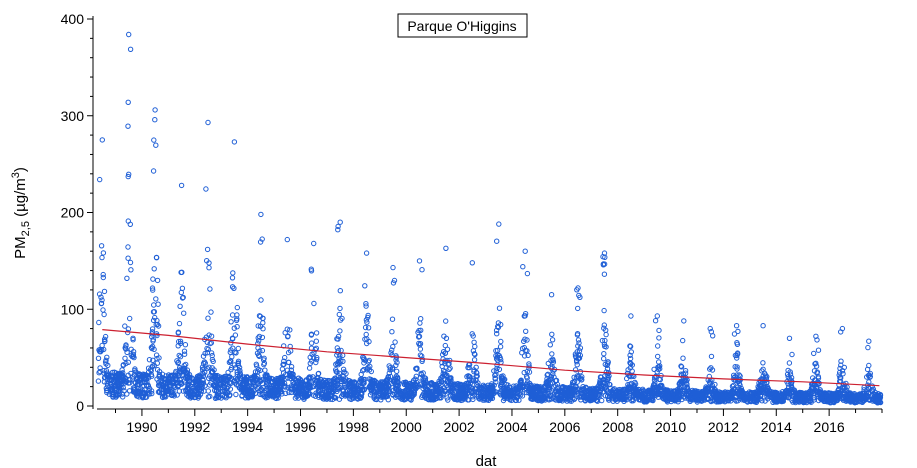 Image resolution: width=917 pixels, height=468 pixels. Describe the element at coordinates (20, 247) in the screenshot. I see `y-axis-title-base: PM` at that location.